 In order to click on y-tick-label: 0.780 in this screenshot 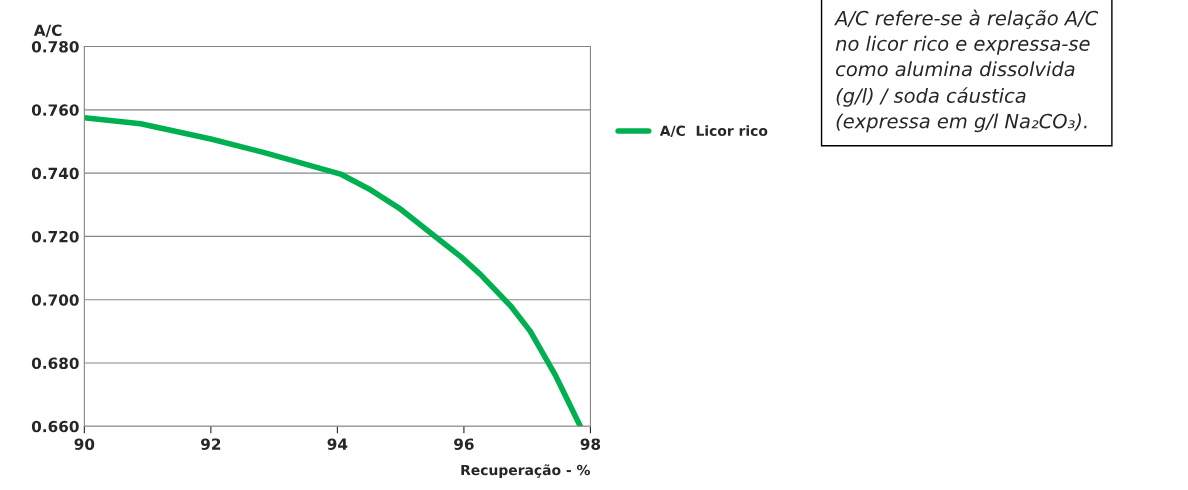, I will do `click(55, 47)`.